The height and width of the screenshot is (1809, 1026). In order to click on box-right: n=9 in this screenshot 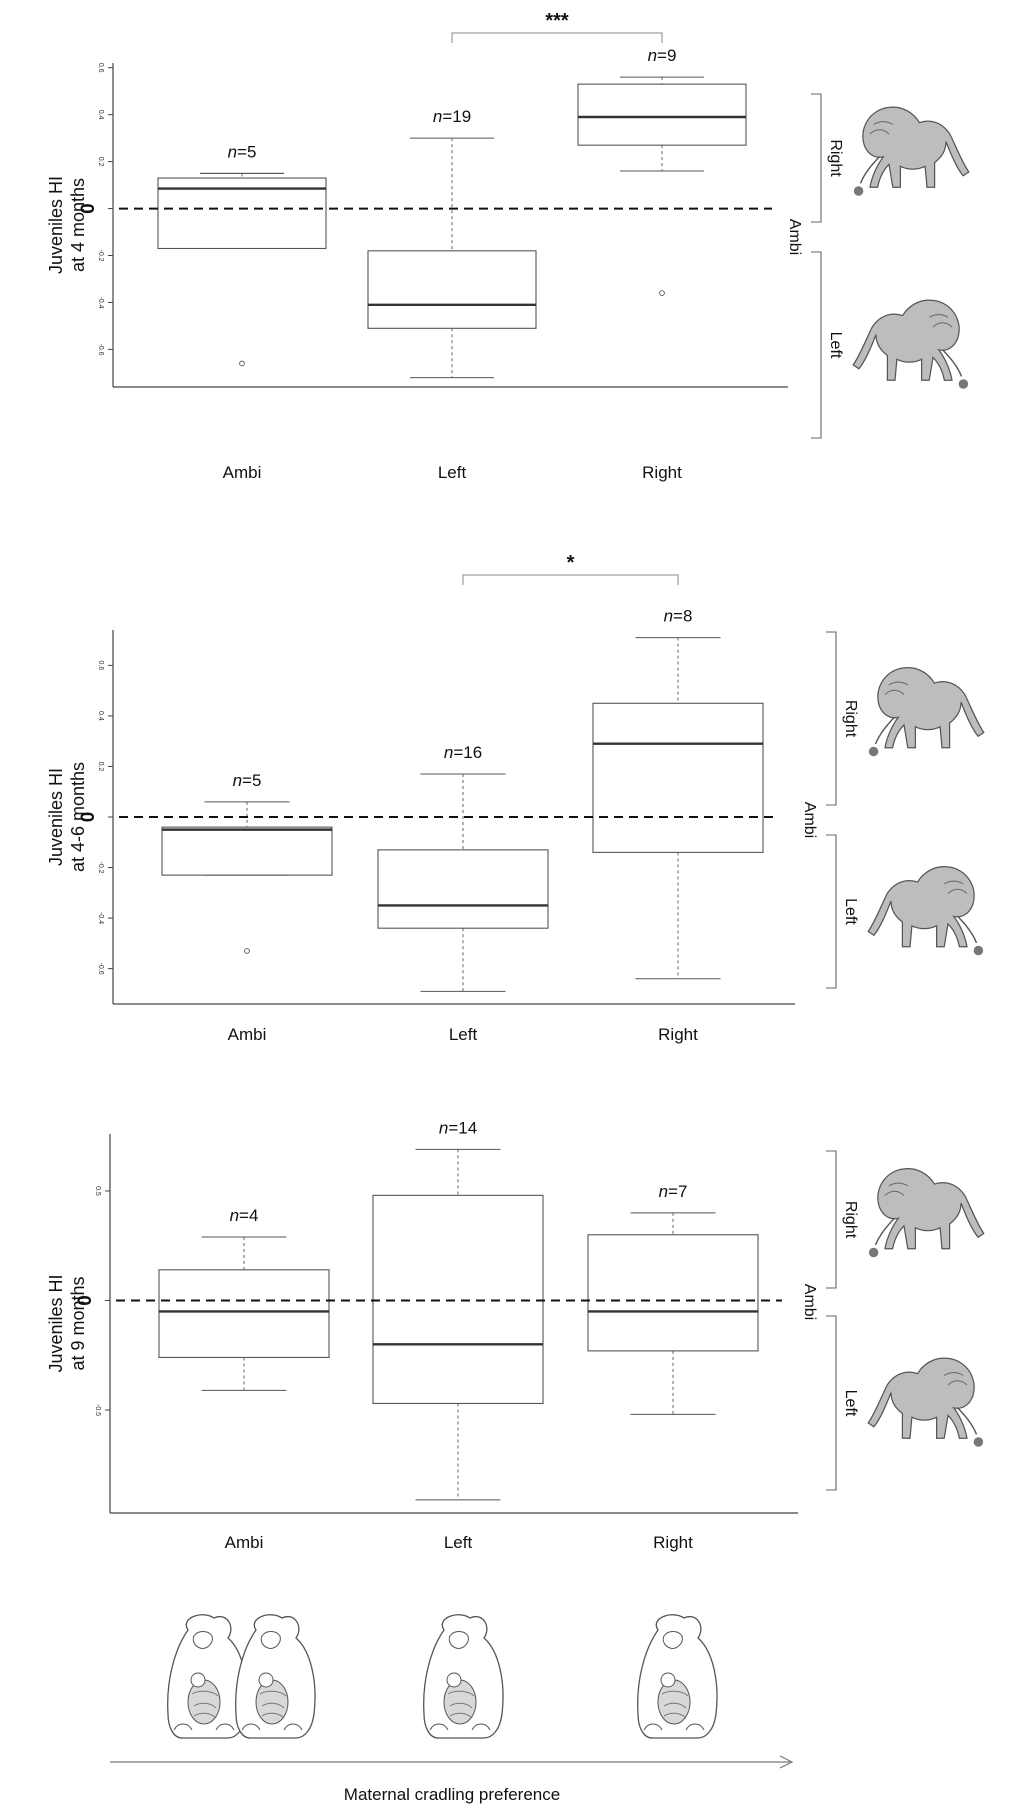, I will do `click(662, 171)`.